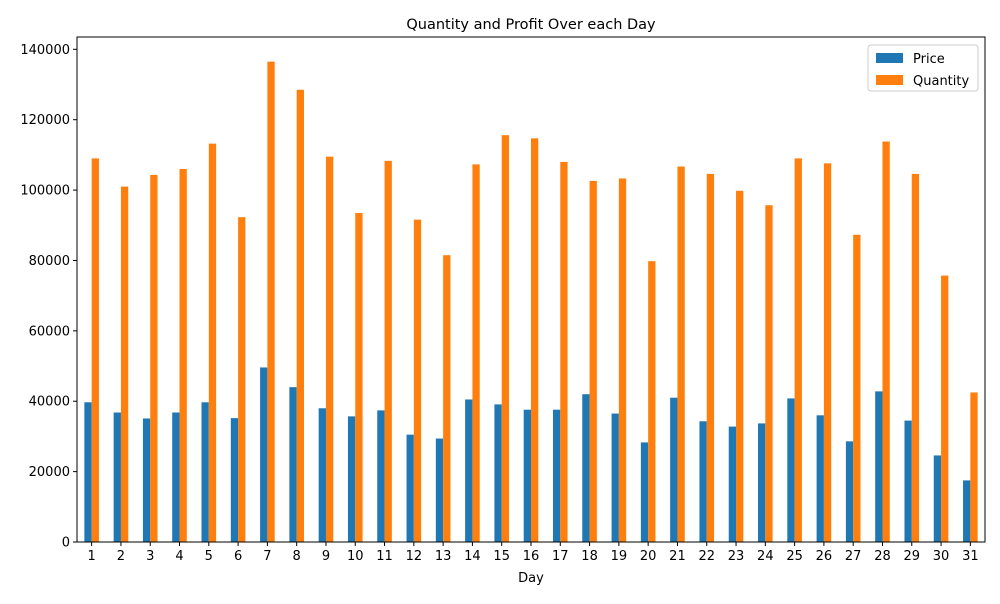 Image resolution: width=1000 pixels, height=604 pixels. Describe the element at coordinates (648, 556) in the screenshot. I see `x-tick-label: 20` at that location.